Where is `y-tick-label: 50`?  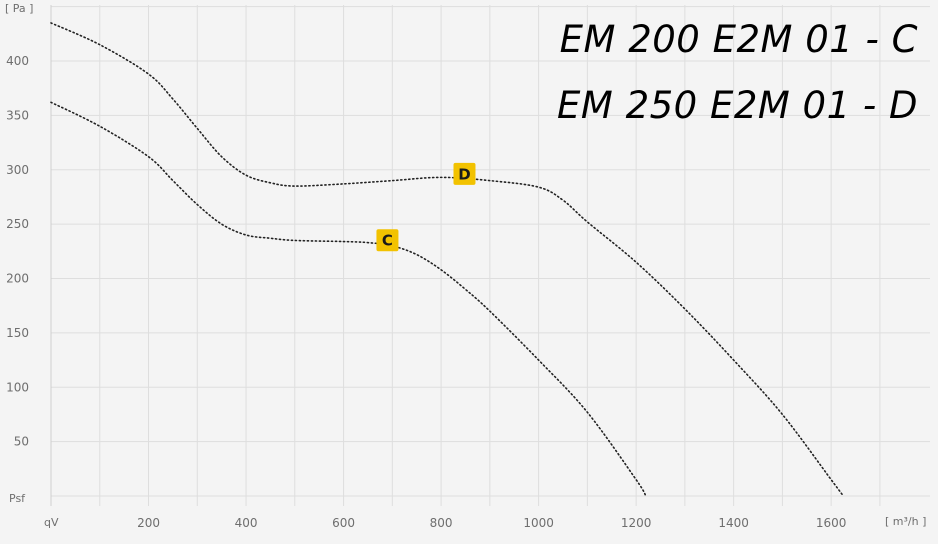
y-tick-label: 50 is located at coordinates (21, 442).